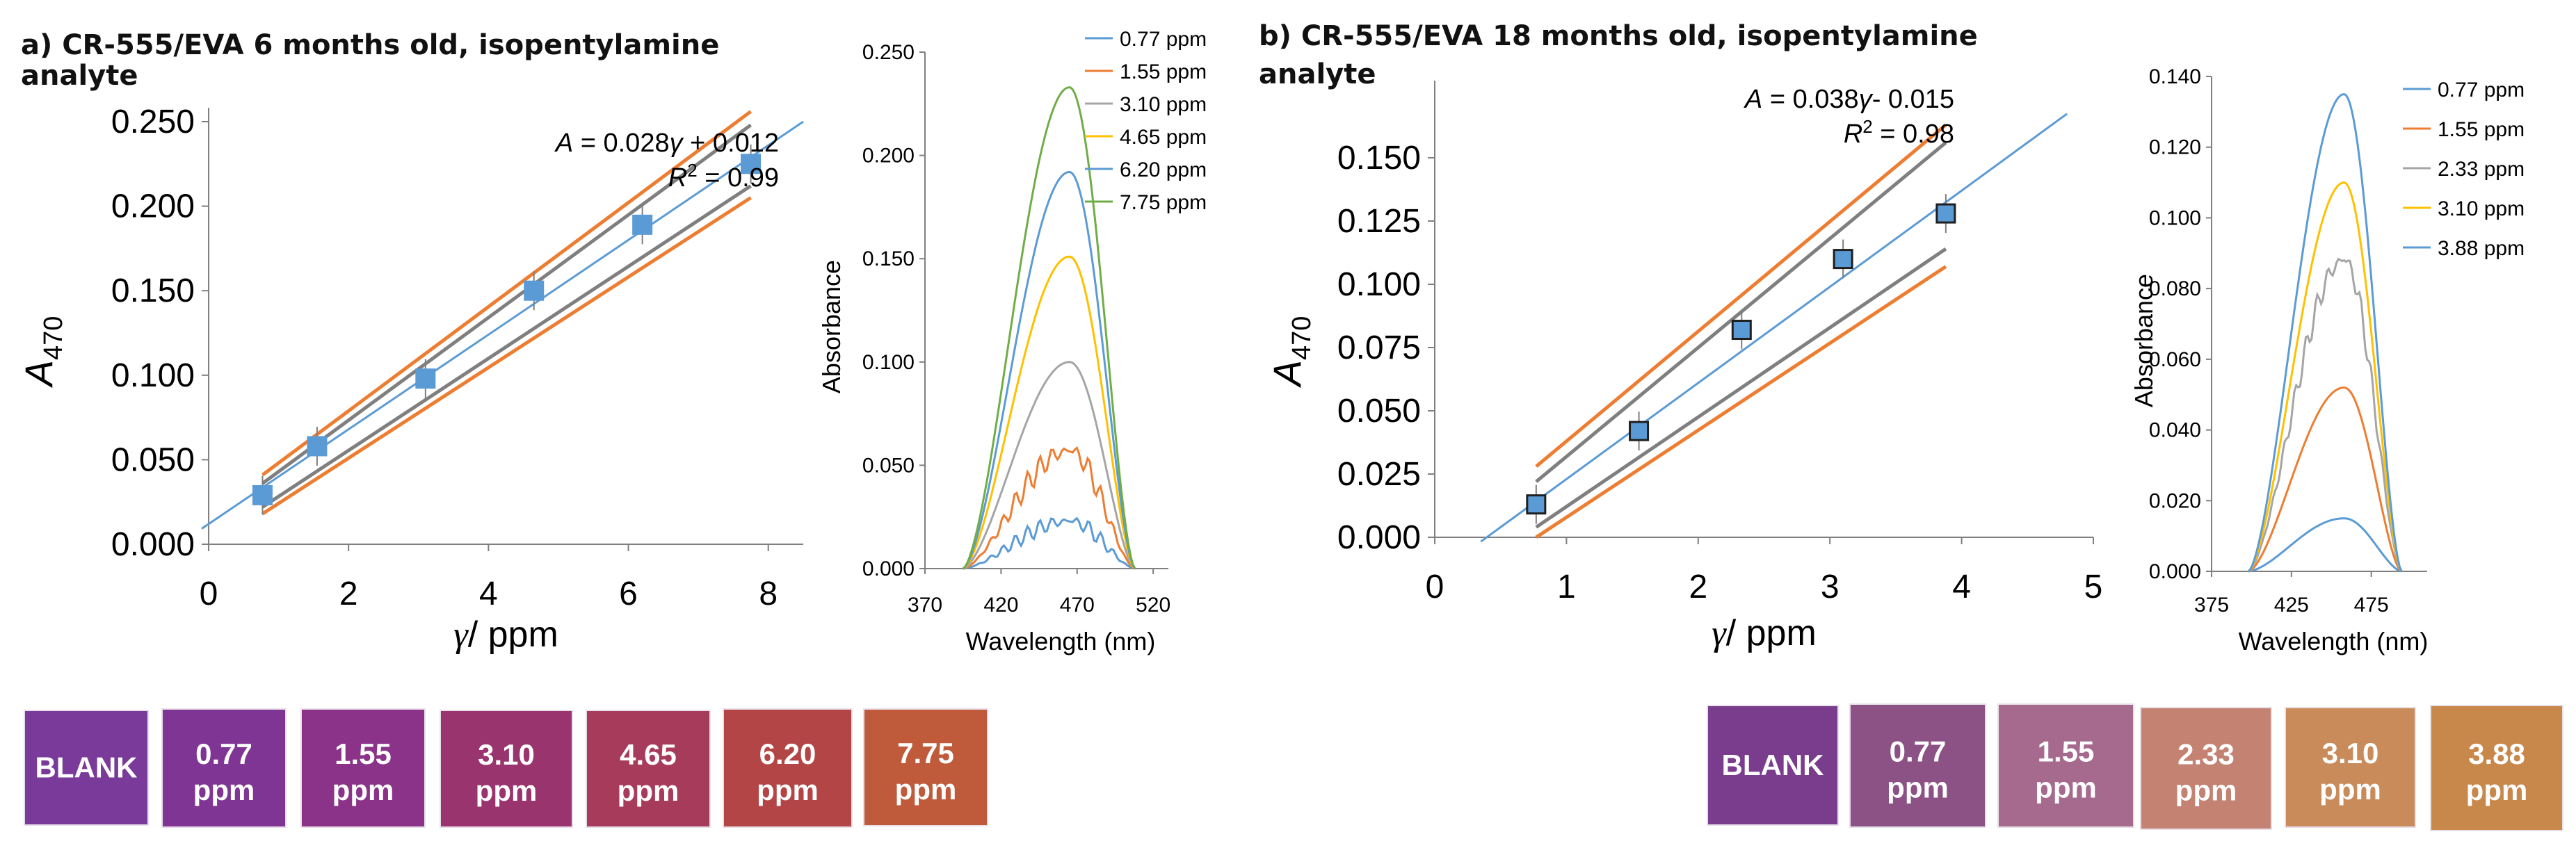 This screenshot has width=2576, height=848. Describe the element at coordinates (223, 753) in the screenshot. I see `swatch-concentration: 0.77` at that location.